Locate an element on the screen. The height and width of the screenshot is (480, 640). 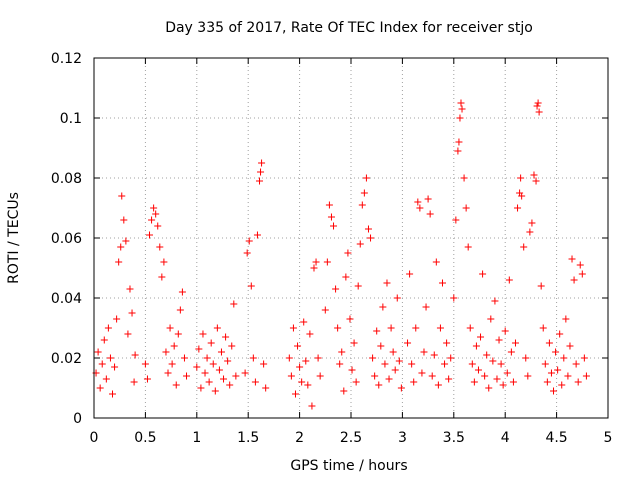
x-tick-label: 0.5 is located at coordinates (145, 438).